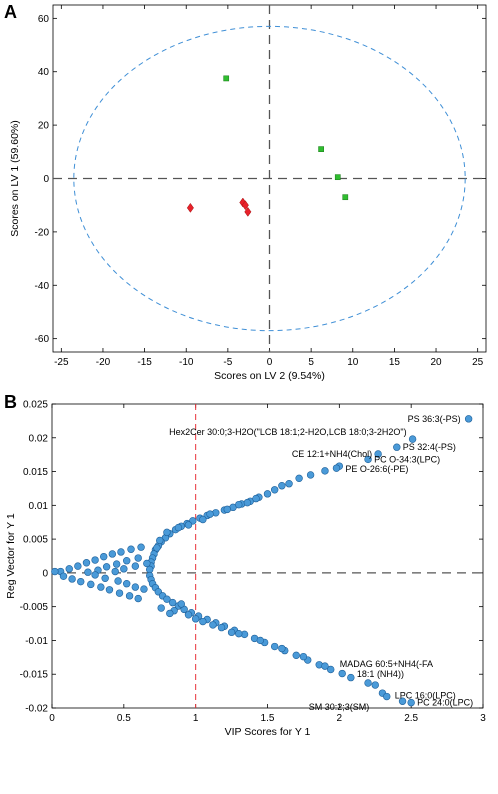  What do you see at coordinates (340, 718) in the screenshot?
I see `x-tick-label: 2` at bounding box center [340, 718].